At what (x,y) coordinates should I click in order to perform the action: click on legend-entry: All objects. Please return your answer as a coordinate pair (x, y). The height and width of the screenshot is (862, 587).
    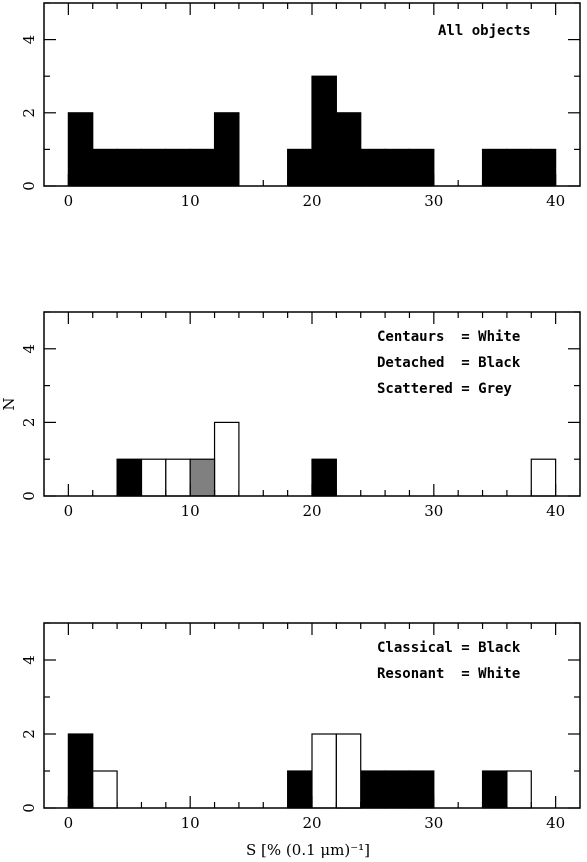
    Looking at the image, I should click on (484, 31).